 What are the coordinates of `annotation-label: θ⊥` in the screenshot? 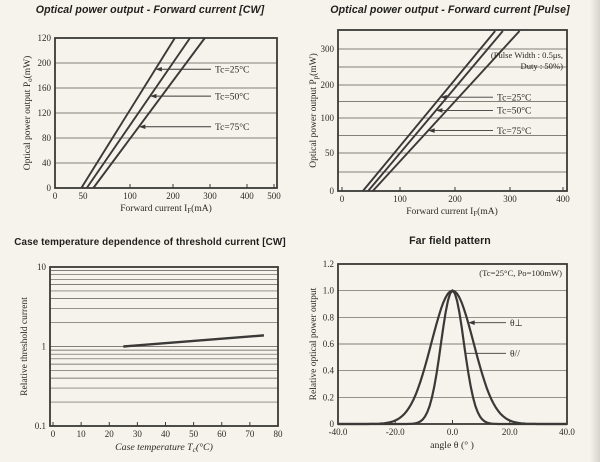 It's located at (516, 324).